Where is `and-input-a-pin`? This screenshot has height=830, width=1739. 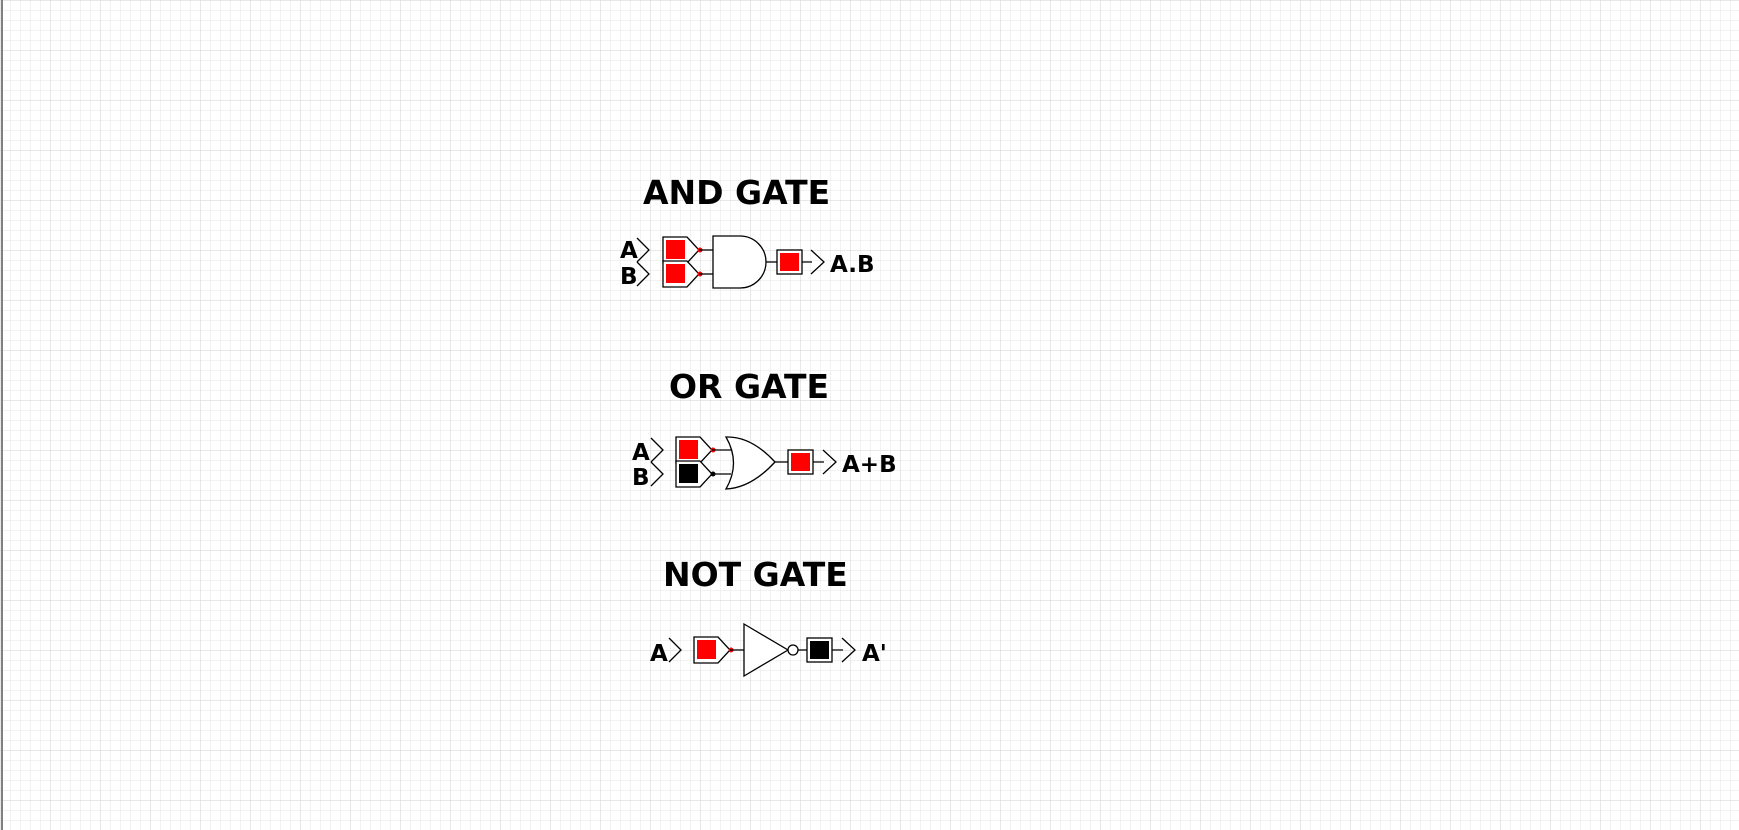
and-input-a-pin is located at coordinates (669, 250).